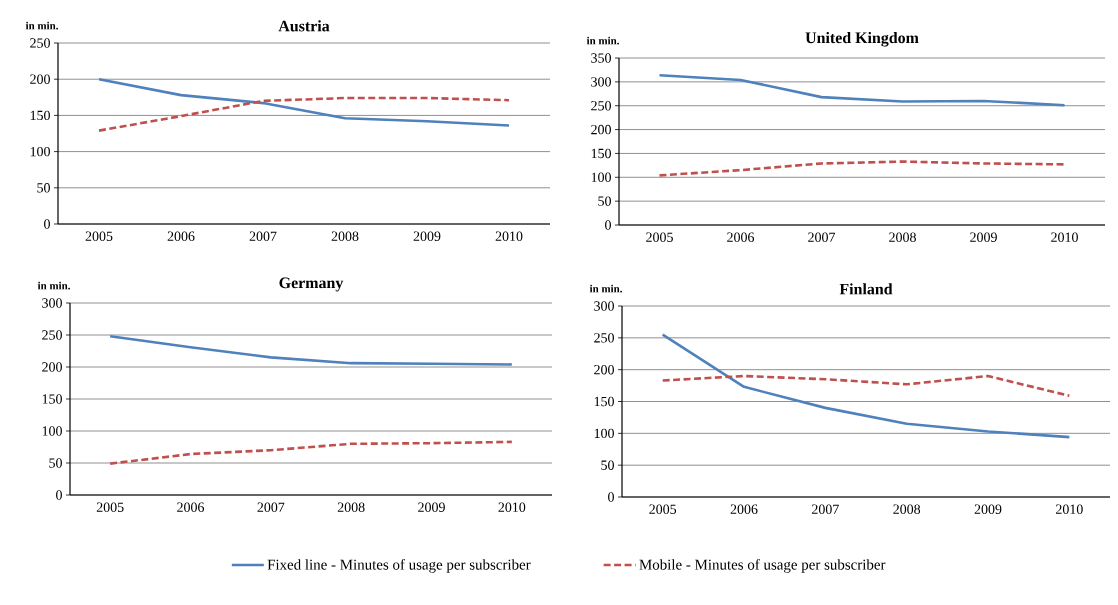  Describe the element at coordinates (399, 566) in the screenshot. I see `legend-label: Fixed line - Minutes of usage per subscriber` at that location.